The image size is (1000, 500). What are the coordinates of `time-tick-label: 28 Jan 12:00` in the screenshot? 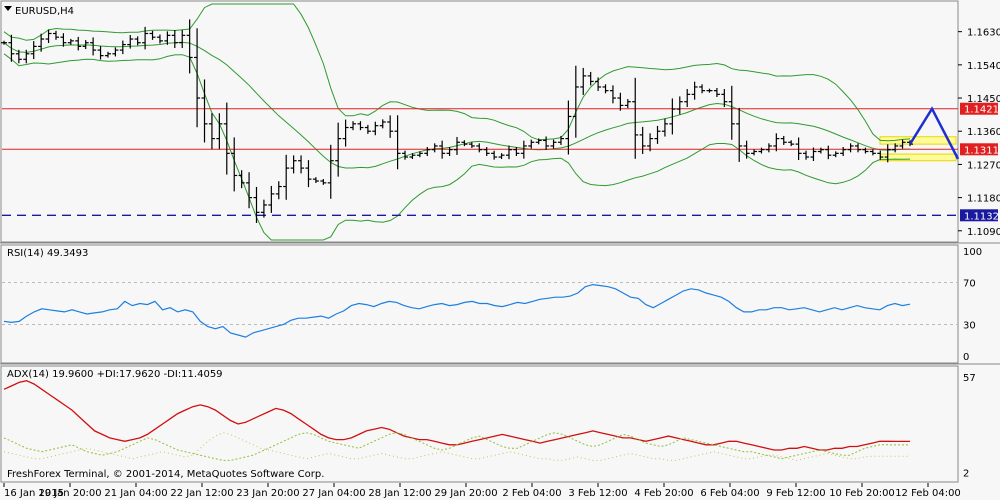 It's located at (399, 493).